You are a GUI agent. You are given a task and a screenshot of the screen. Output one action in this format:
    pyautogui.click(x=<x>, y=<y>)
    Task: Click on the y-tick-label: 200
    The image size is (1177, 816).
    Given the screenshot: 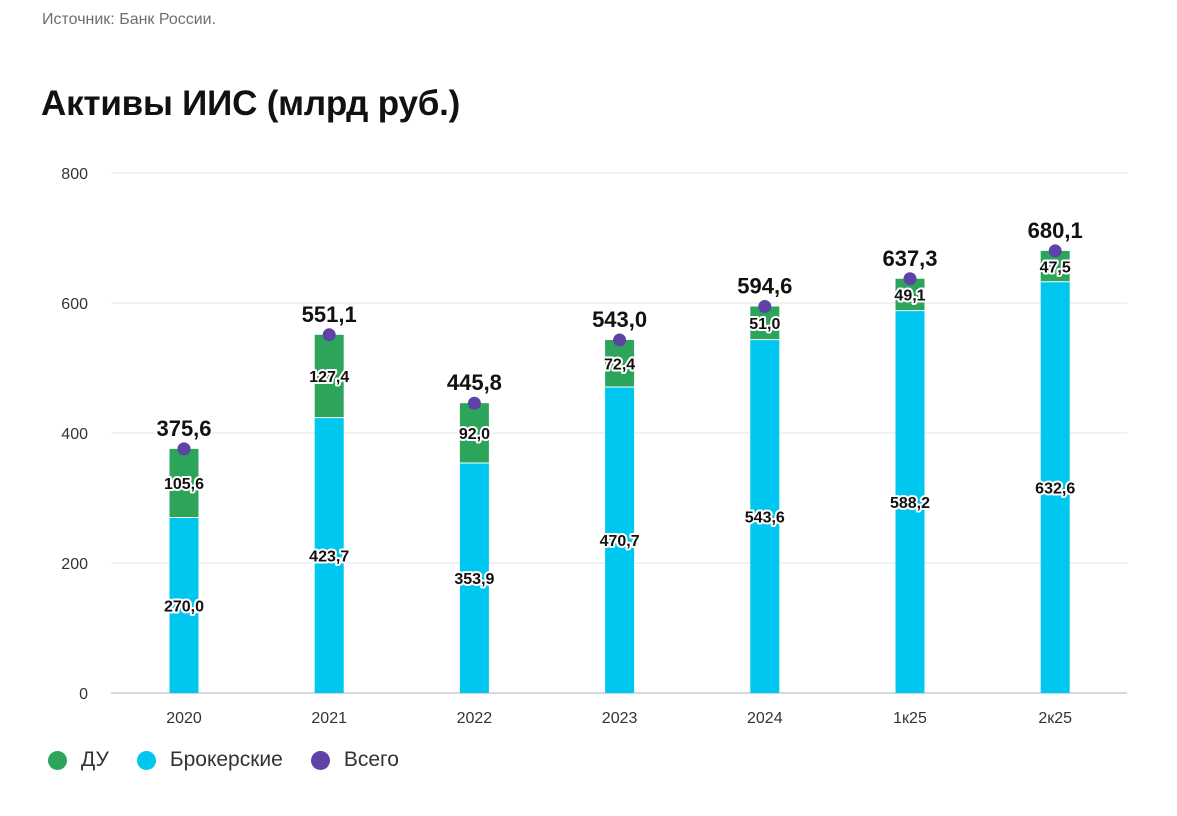 What is the action you would take?
    pyautogui.click(x=74, y=564)
    